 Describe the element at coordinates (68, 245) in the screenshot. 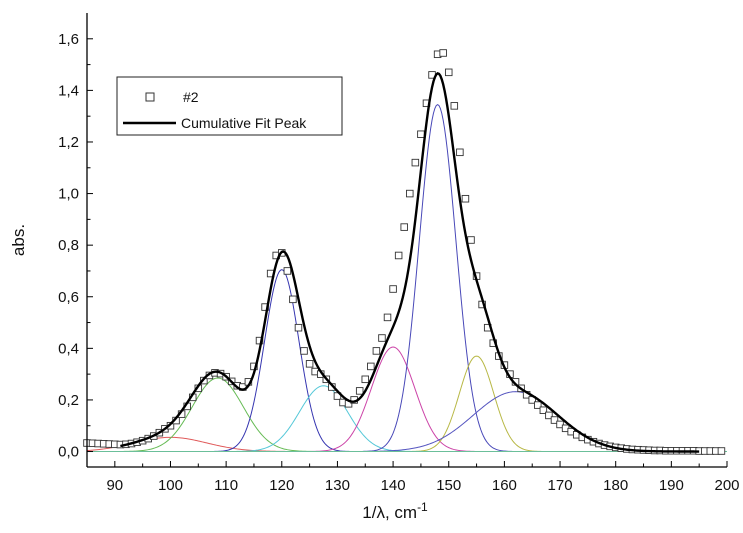

I see `y-tick-label: 0,8` at that location.